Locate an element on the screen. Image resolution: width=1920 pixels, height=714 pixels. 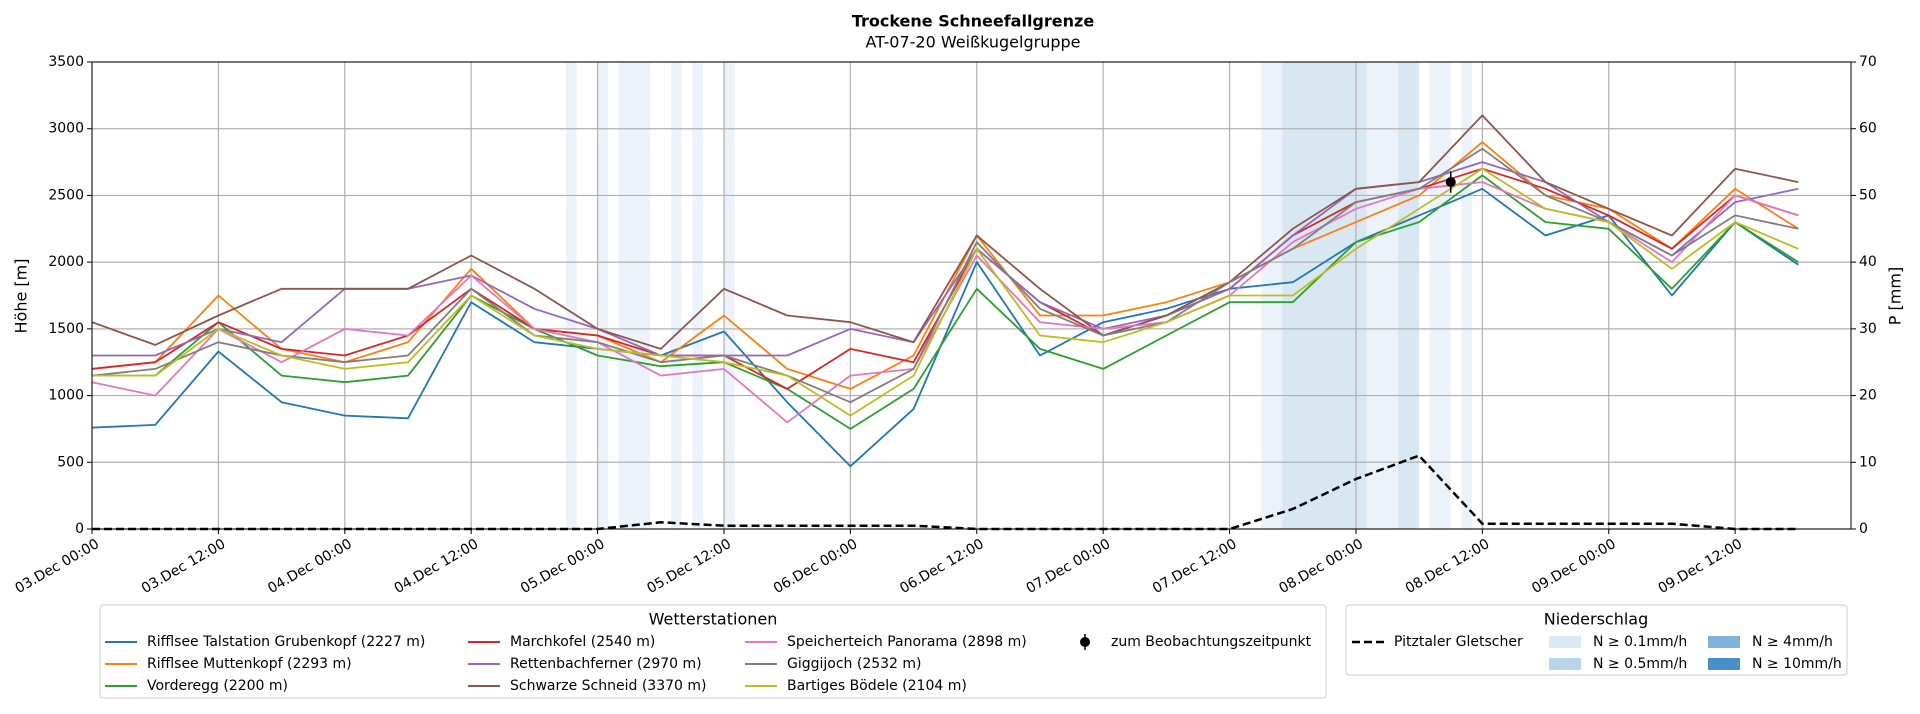
legend-label: Bartiges Bödele (2104 m) is located at coordinates (877, 686).